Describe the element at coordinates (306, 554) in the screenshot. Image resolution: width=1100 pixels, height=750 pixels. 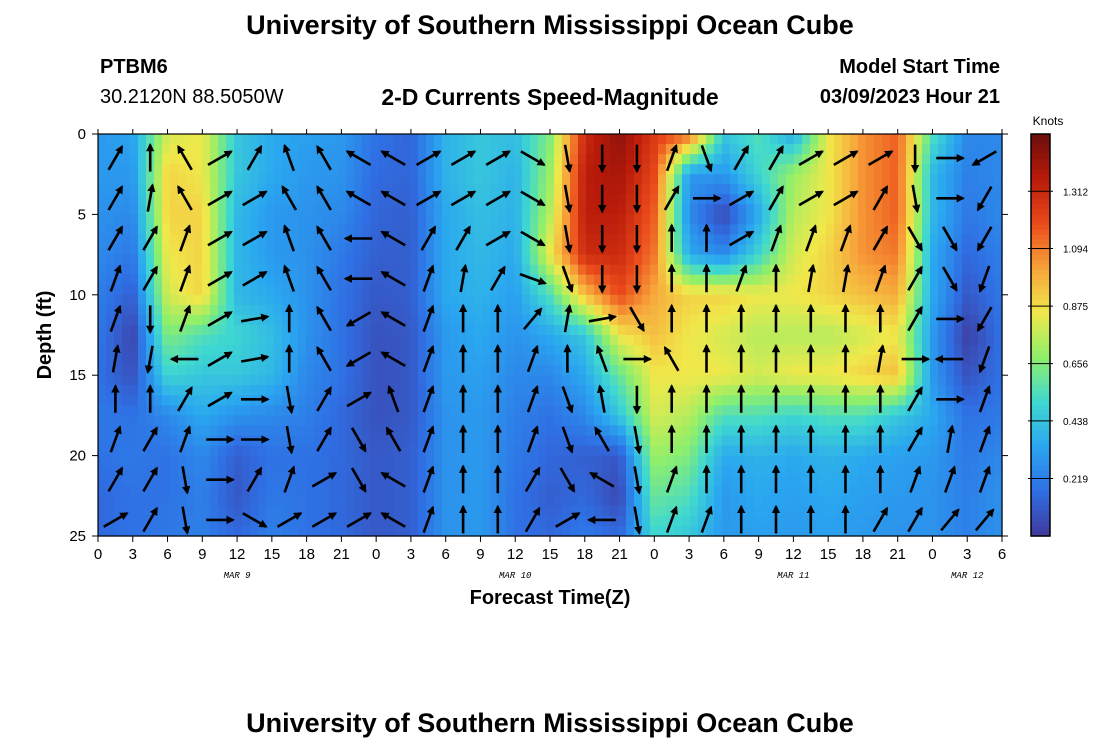
I see `x-tick-label: 18` at that location.